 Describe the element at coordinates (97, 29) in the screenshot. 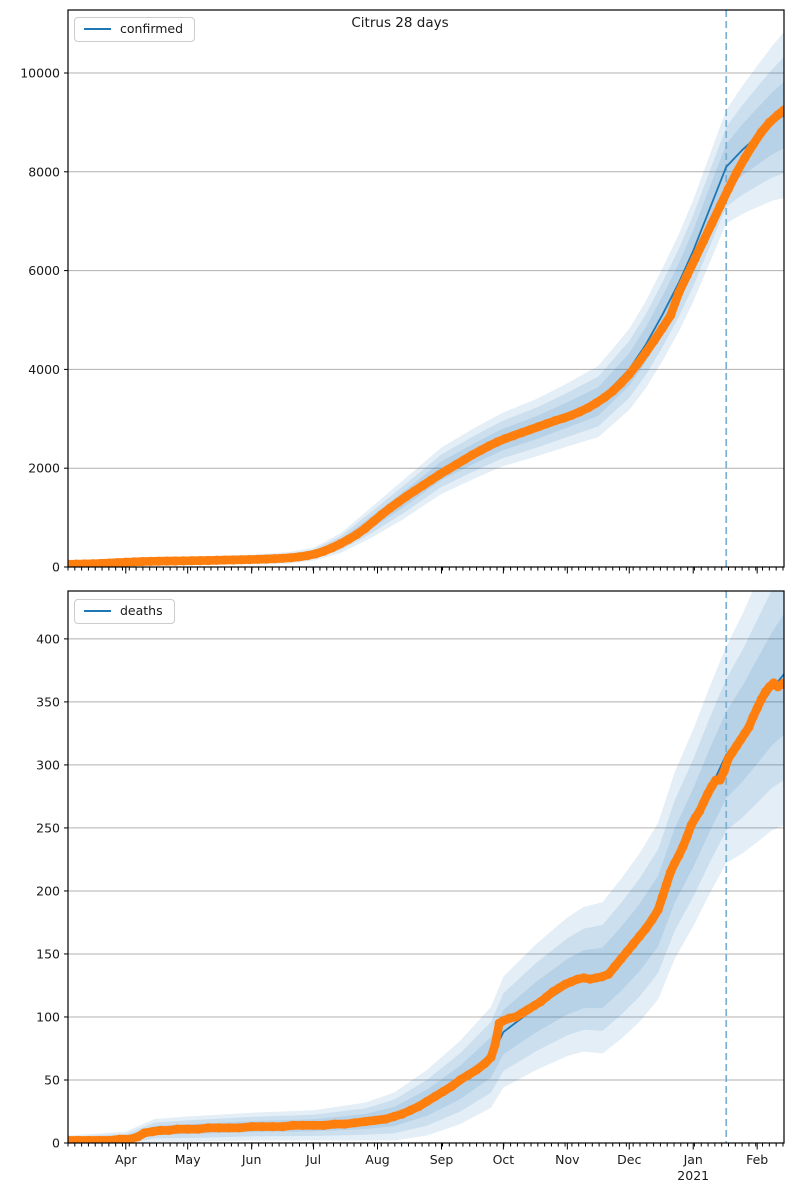

I see `confirmed-legend-line-icon` at that location.